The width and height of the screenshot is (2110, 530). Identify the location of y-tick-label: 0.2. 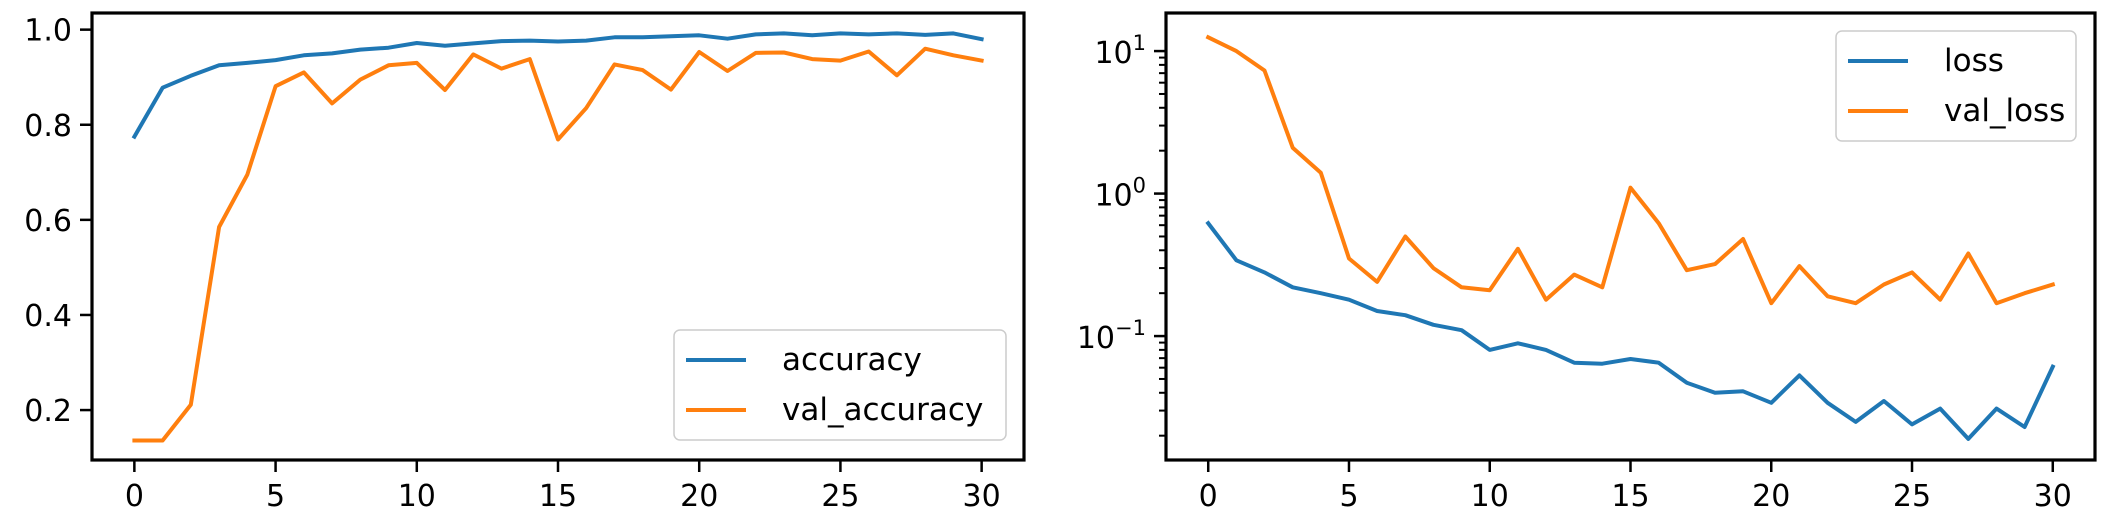
(48, 411).